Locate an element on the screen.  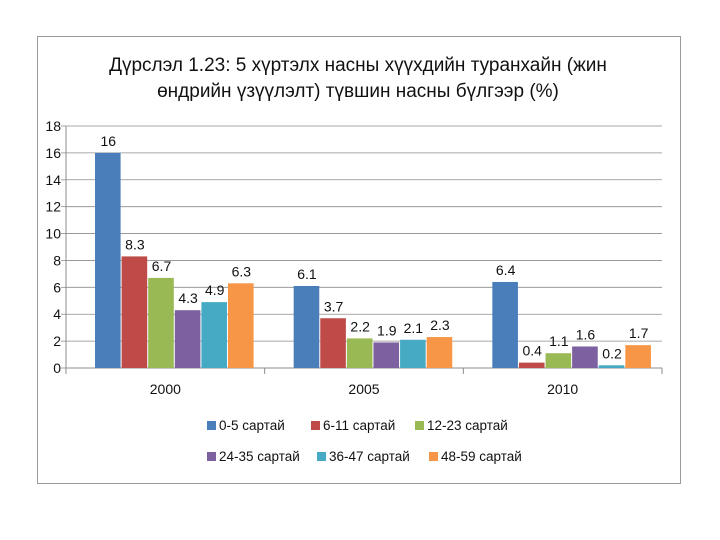
data-label: 6.3 is located at coordinates (242, 271).